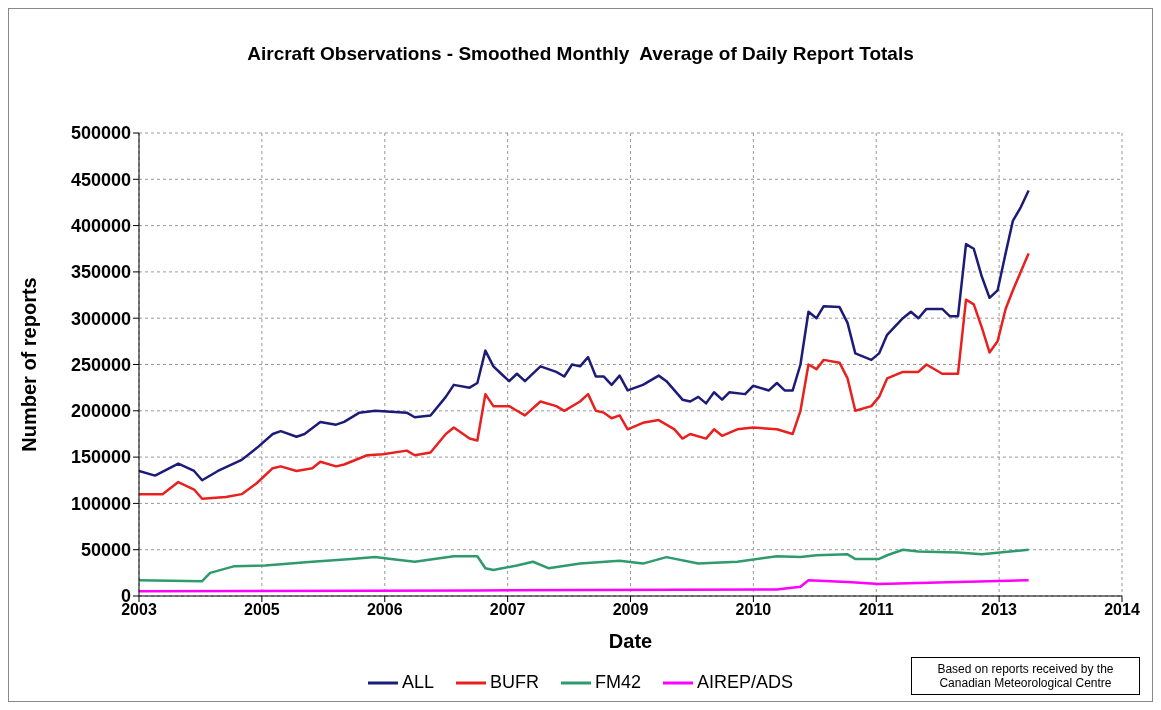 Image resolution: width=1161 pixels, height=710 pixels. I want to click on legend-label: ALL, so click(417, 682).